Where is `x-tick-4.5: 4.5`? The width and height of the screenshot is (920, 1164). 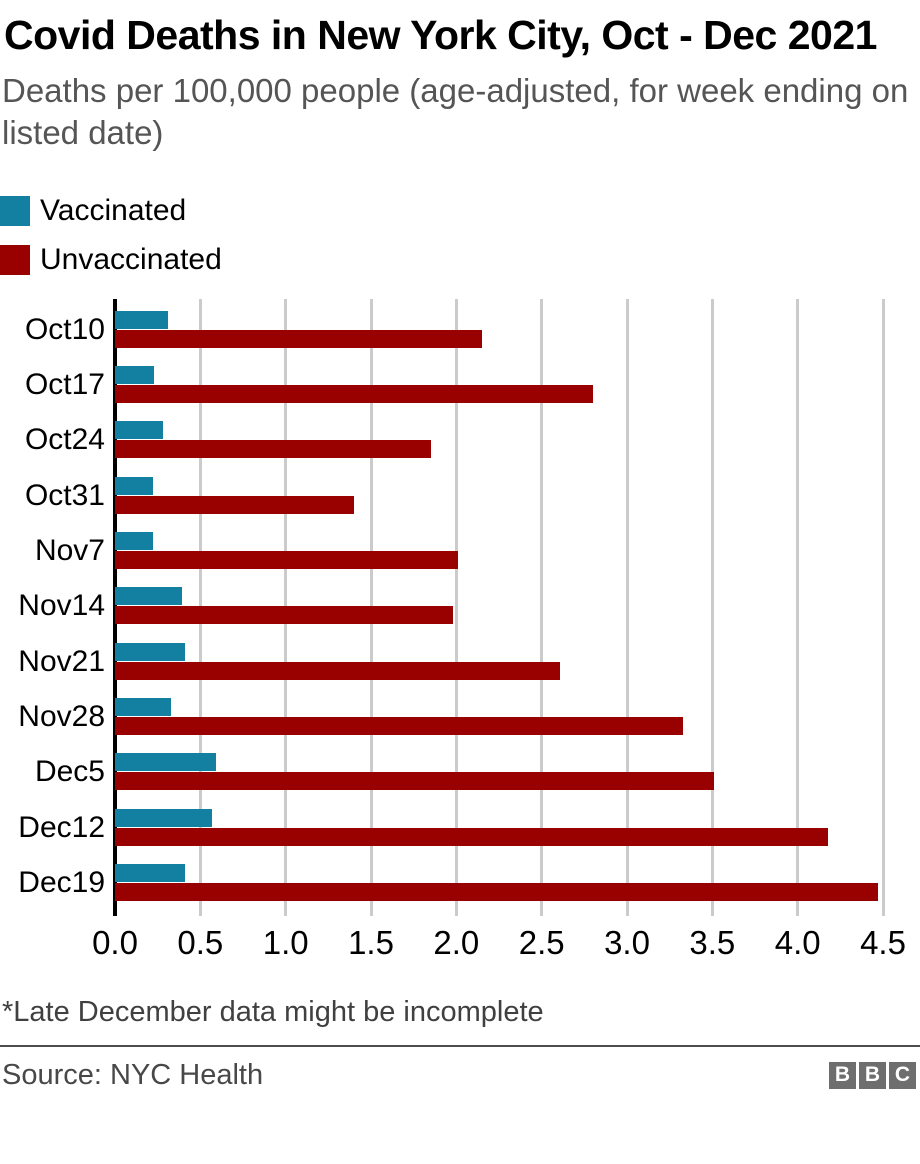 x-tick-4.5: 4.5 is located at coordinates (883, 942).